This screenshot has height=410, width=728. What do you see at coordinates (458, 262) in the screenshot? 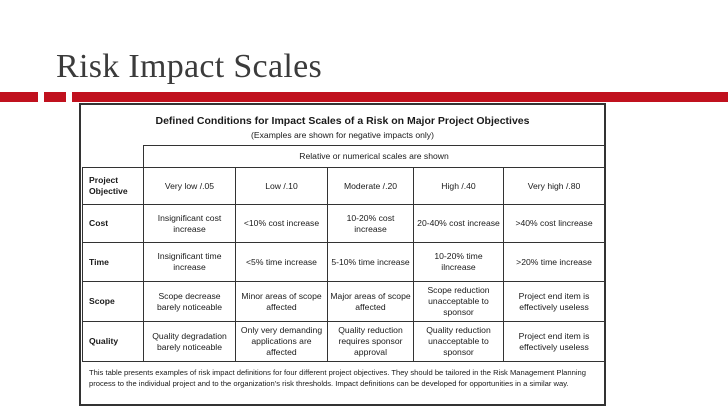
I see `impact-cell: 10-20% time ilncrease` at bounding box center [458, 262].